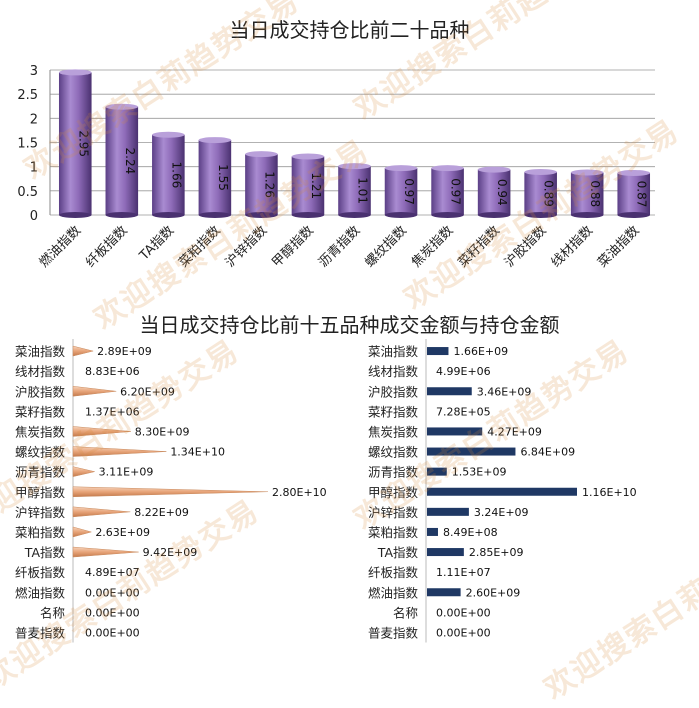 The image size is (699, 708). Describe the element at coordinates (393, 472) in the screenshot. I see `category-label: 沥青指数` at that location.